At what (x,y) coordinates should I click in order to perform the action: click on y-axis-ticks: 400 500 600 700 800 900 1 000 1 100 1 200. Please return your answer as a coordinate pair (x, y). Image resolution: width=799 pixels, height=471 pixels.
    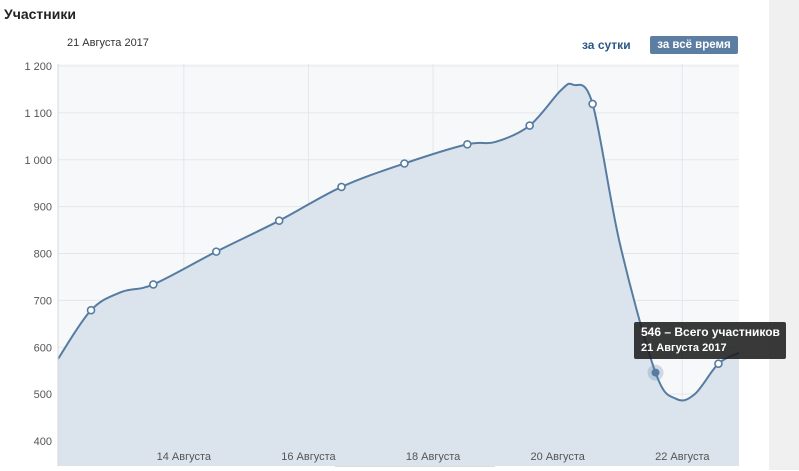
    Looking at the image, I should click on (38, 254).